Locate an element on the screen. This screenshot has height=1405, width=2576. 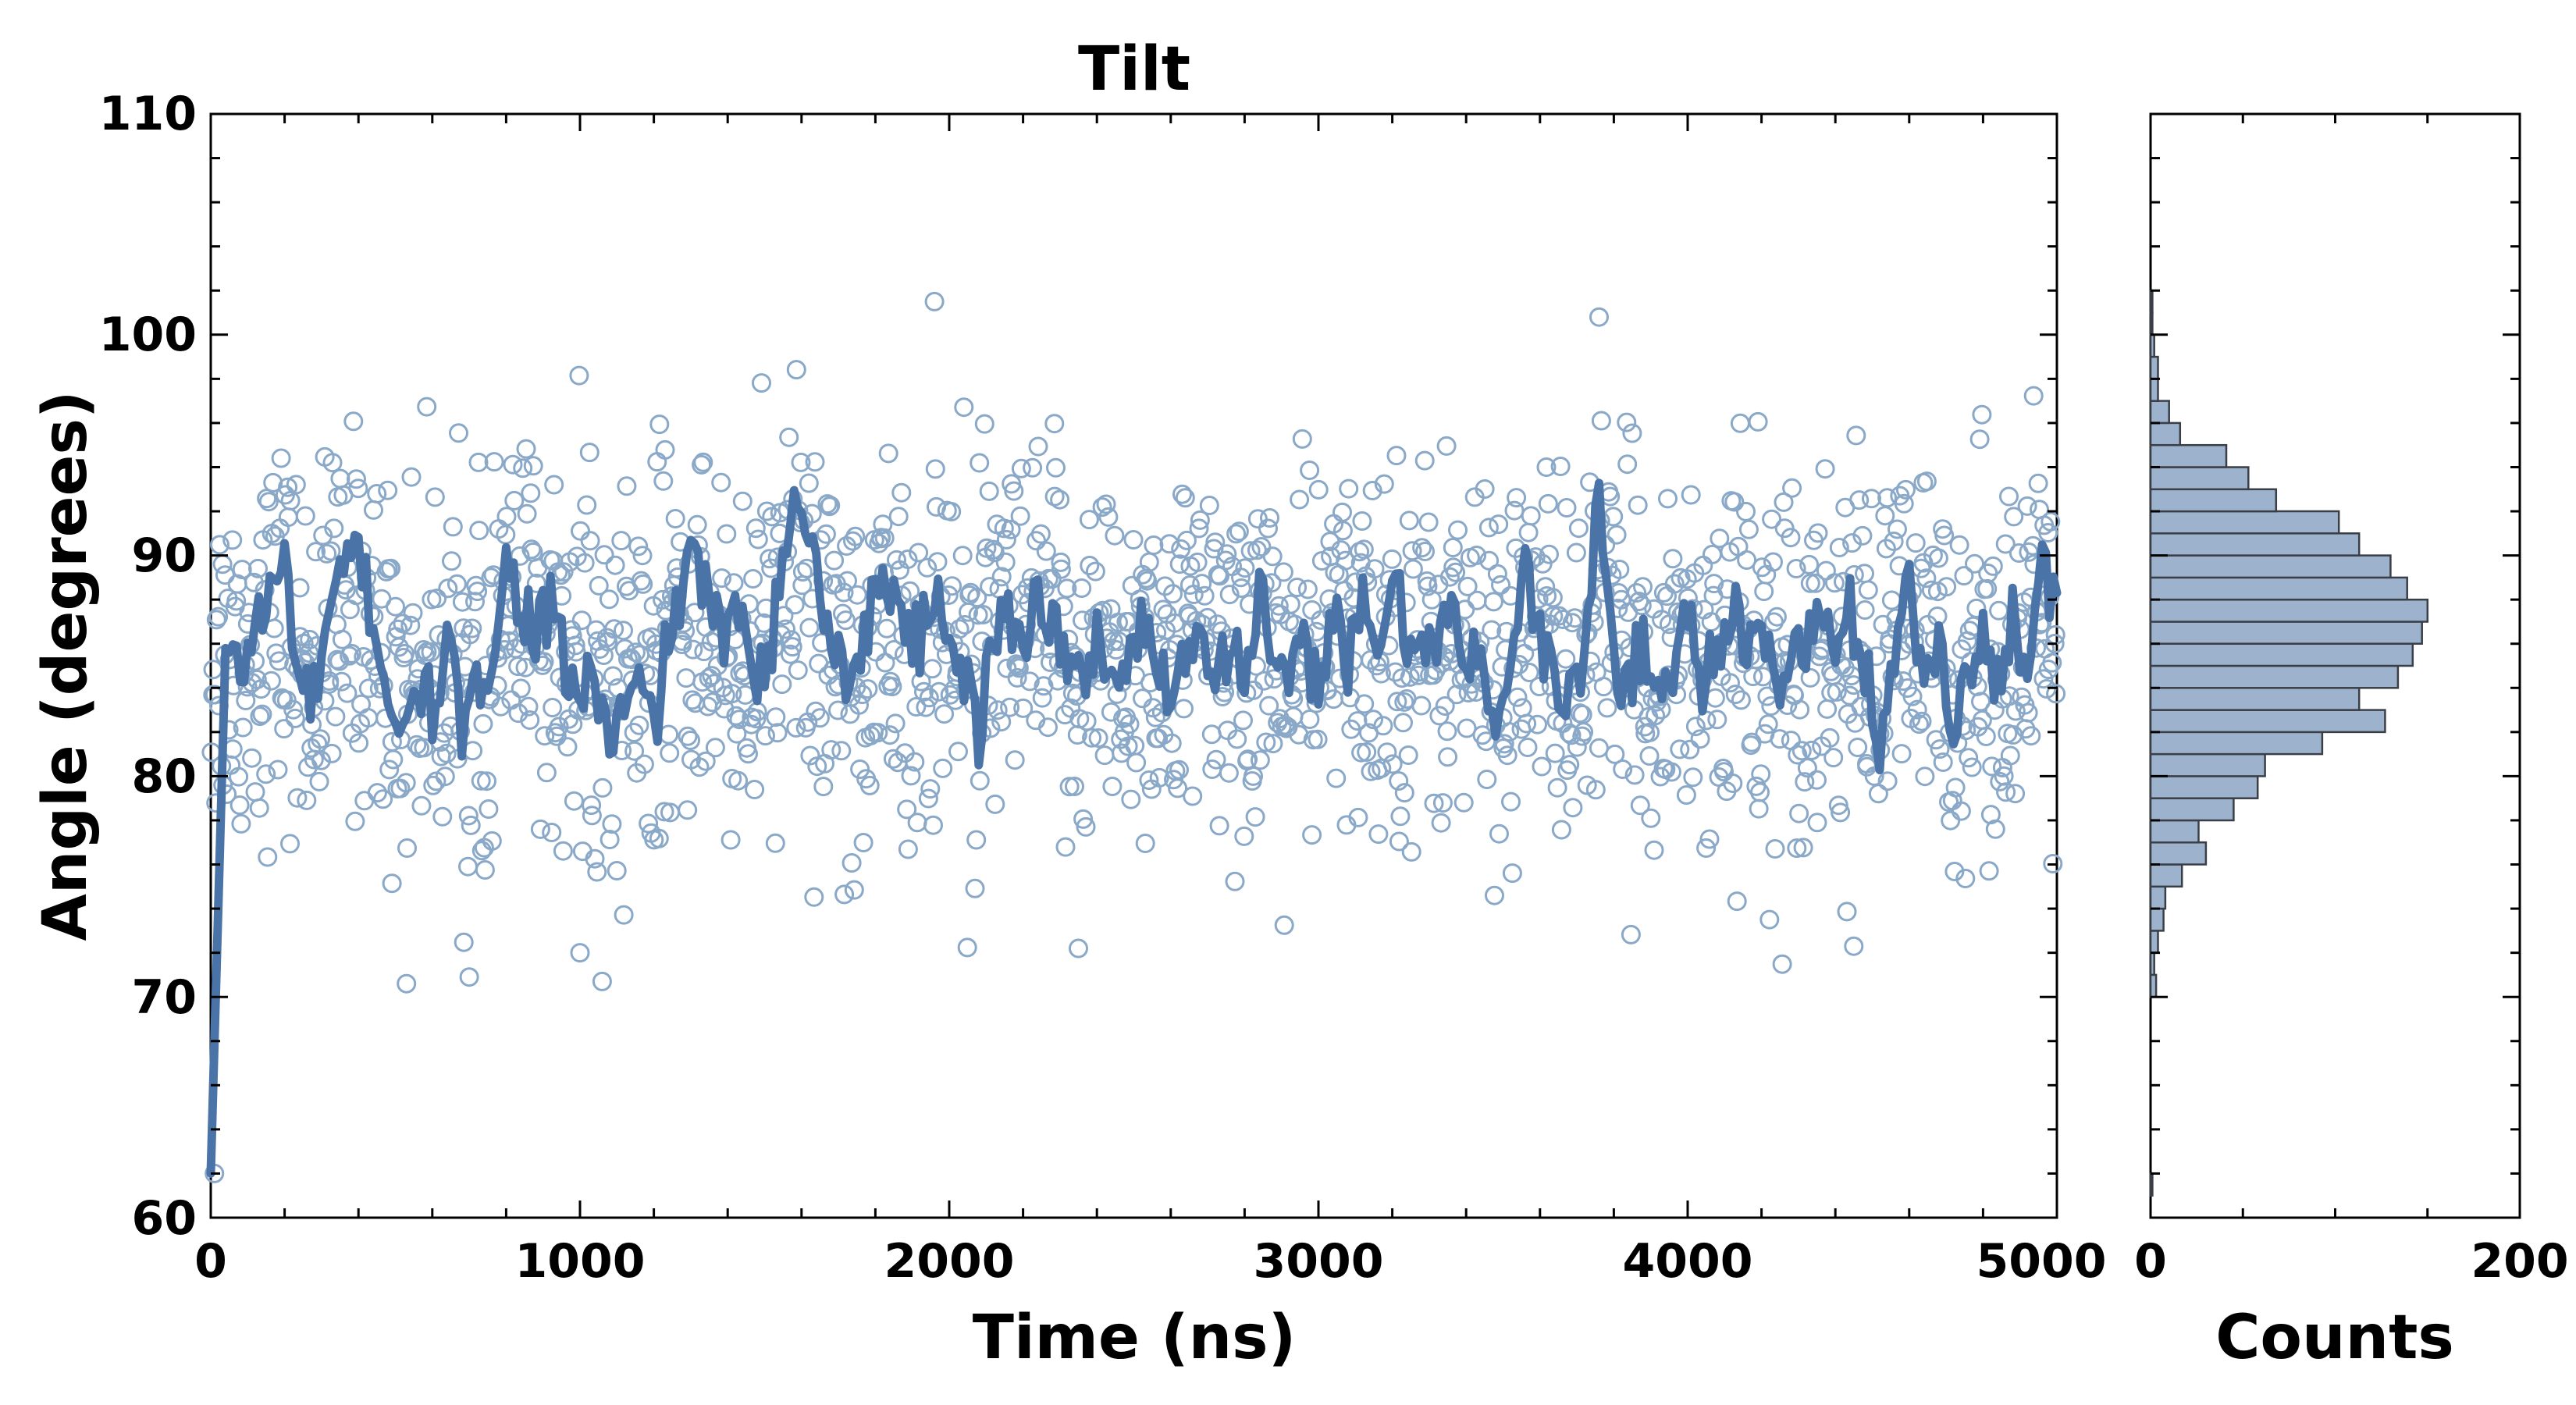
y-tick-label: 90 is located at coordinates (164, 555).